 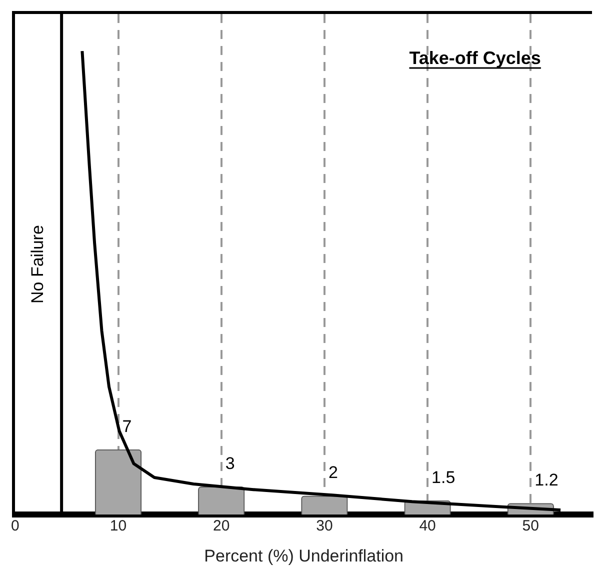 What do you see at coordinates (230, 463) in the screenshot?
I see `data-label: 3` at bounding box center [230, 463].